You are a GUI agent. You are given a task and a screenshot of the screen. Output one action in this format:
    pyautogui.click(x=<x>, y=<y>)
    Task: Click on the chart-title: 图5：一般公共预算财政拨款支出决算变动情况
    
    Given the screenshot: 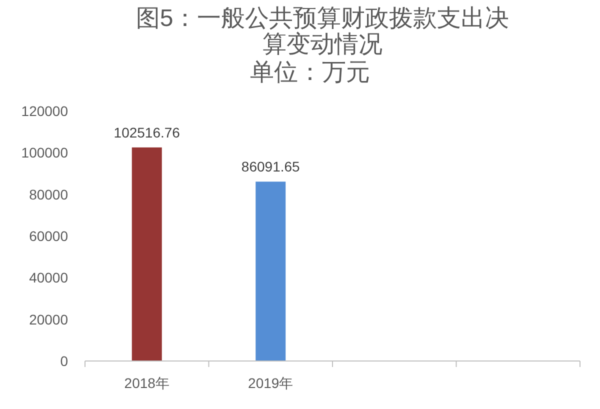 What is the action you would take?
    pyautogui.click(x=322, y=31)
    